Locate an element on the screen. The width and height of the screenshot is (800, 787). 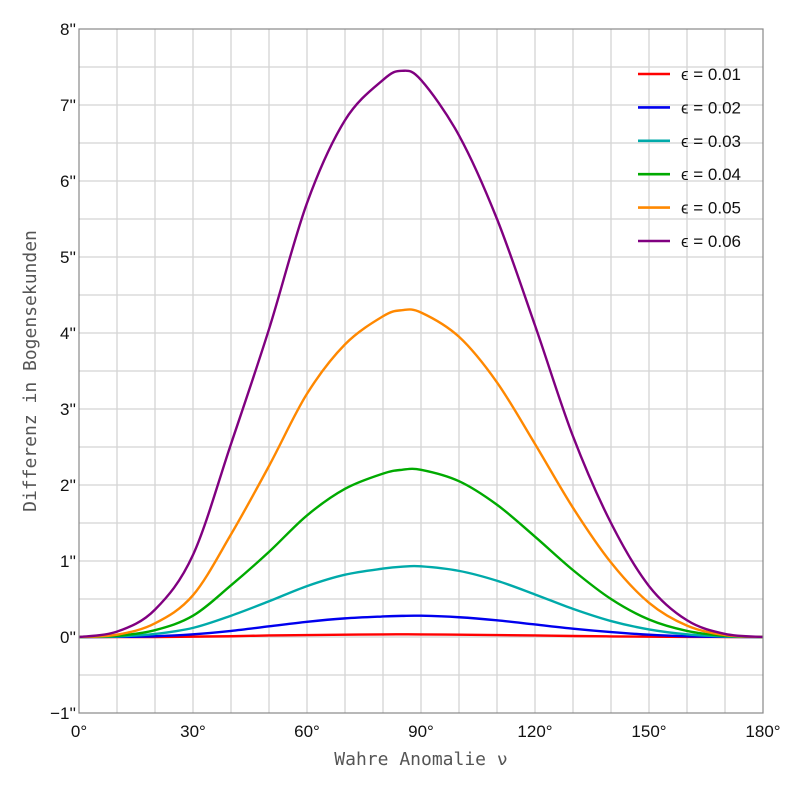
legend-label: ϵ = 0.03 is located at coordinates (711, 141).